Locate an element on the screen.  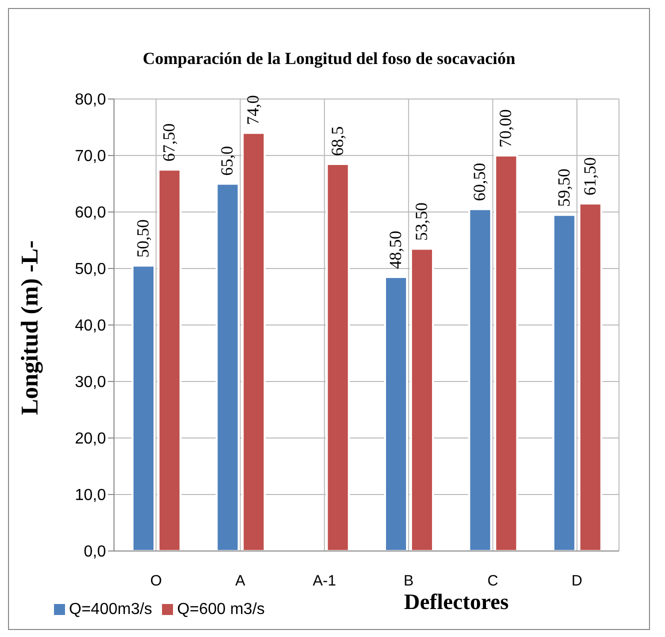
y-tick-label: 60,0 is located at coordinates (90, 213).